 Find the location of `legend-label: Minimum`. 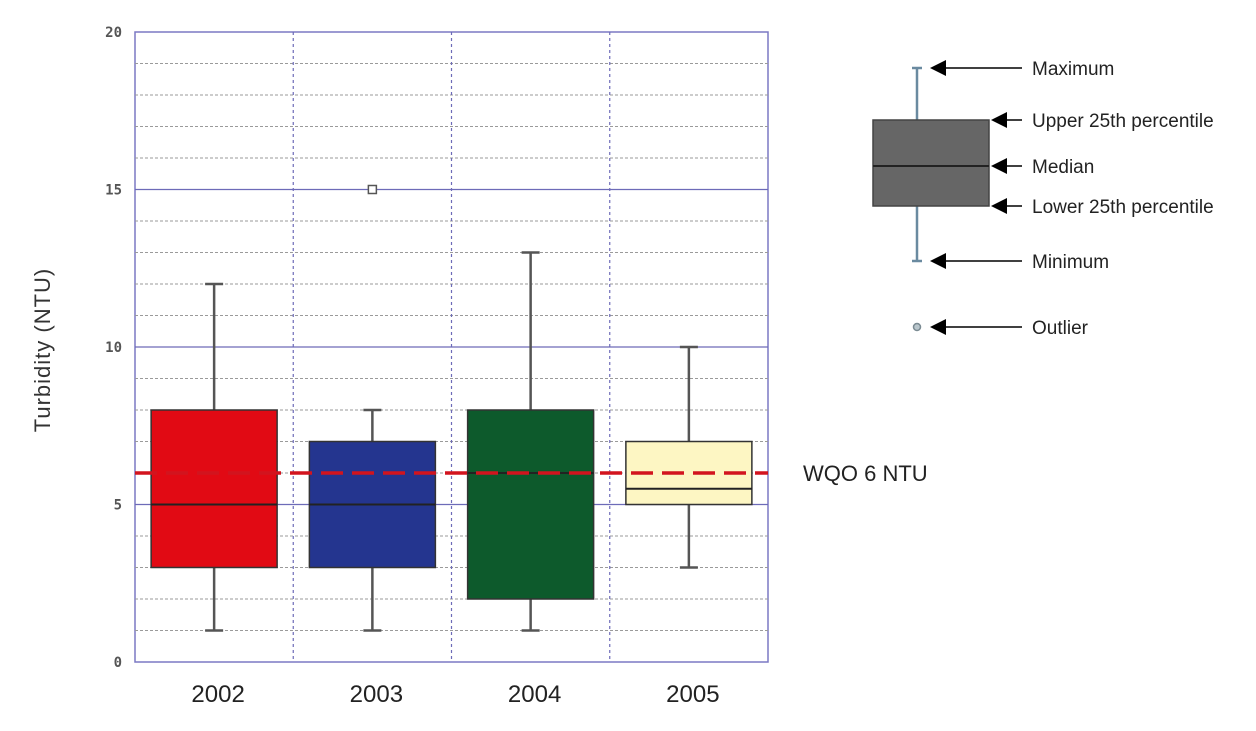

legend-label: Minimum is located at coordinates (1070, 262).